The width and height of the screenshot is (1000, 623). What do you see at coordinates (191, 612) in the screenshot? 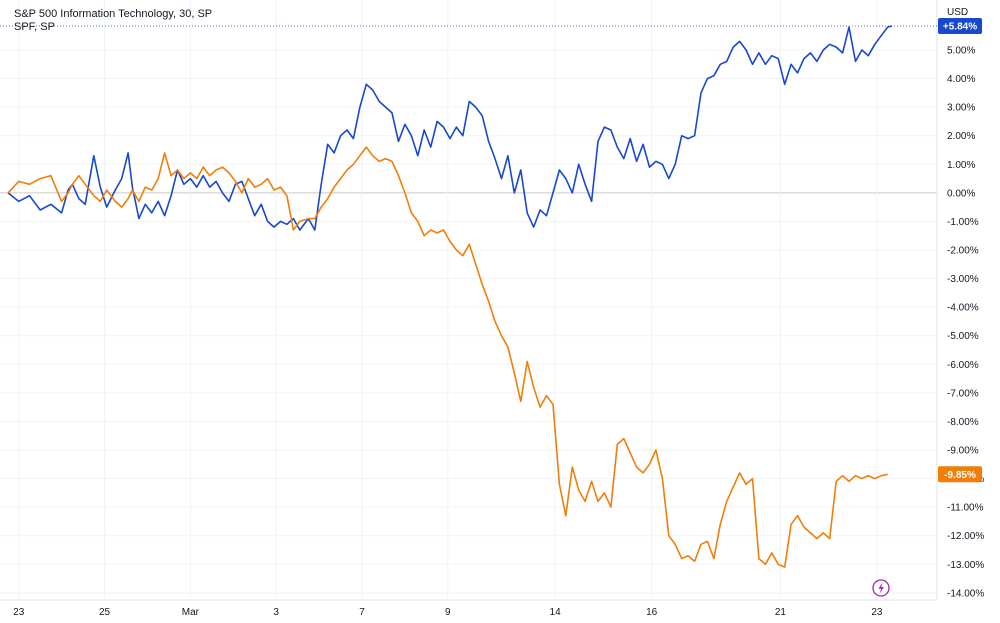
I see `x-tick-label: Mar` at bounding box center [191, 612].